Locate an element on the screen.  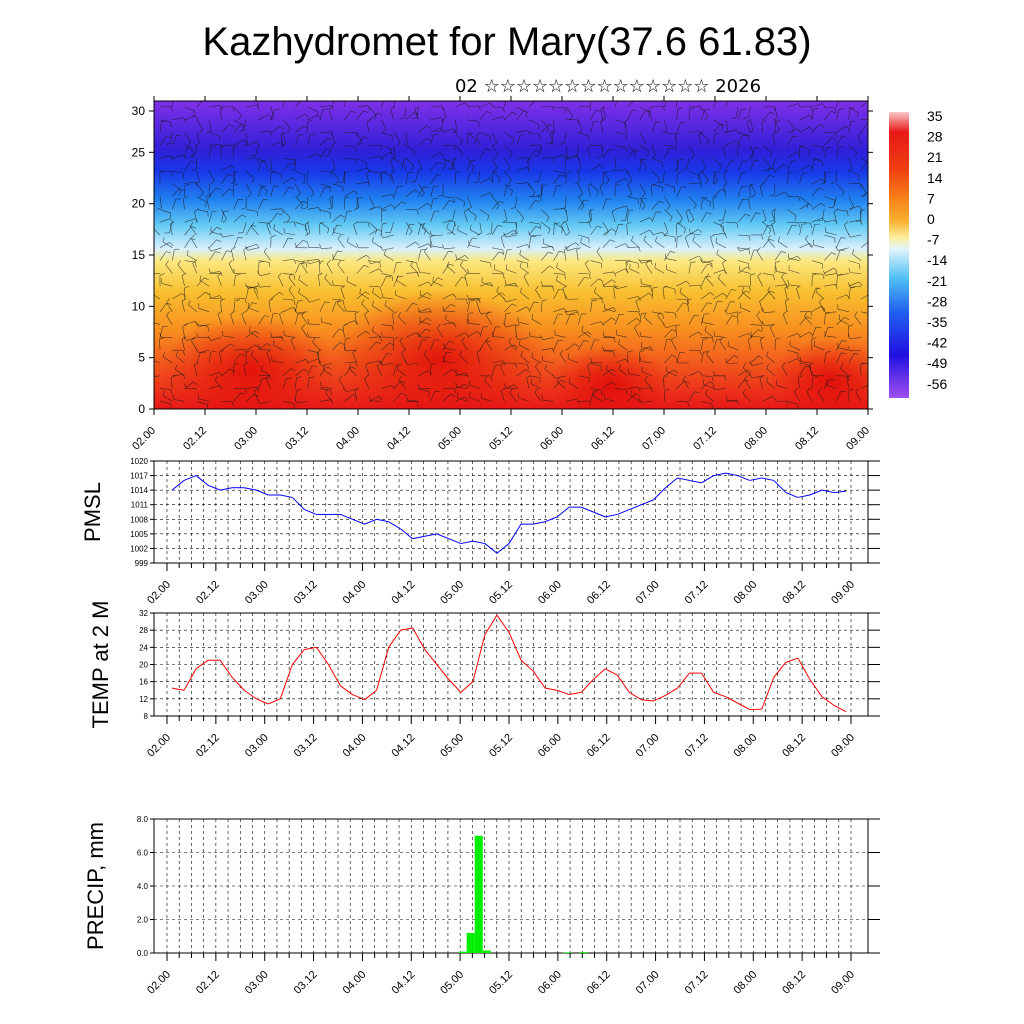
temp-line-segment is located at coordinates (671, 691).